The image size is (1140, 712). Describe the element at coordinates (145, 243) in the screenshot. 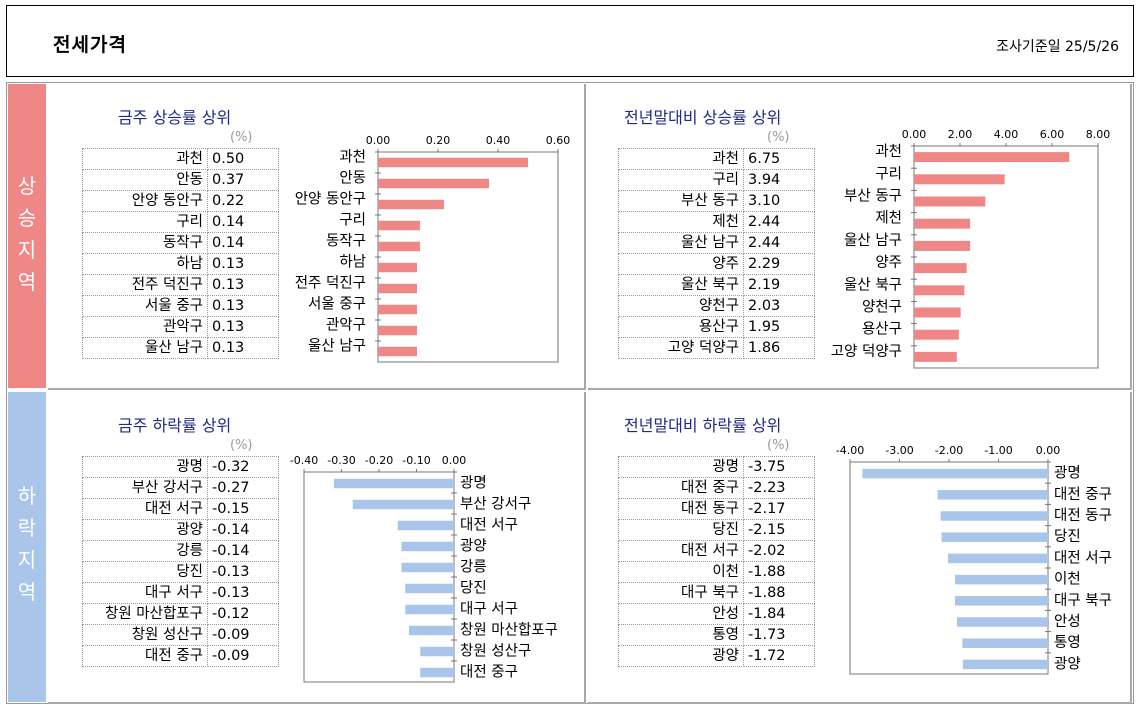

I see `region-name: 동작구` at that location.